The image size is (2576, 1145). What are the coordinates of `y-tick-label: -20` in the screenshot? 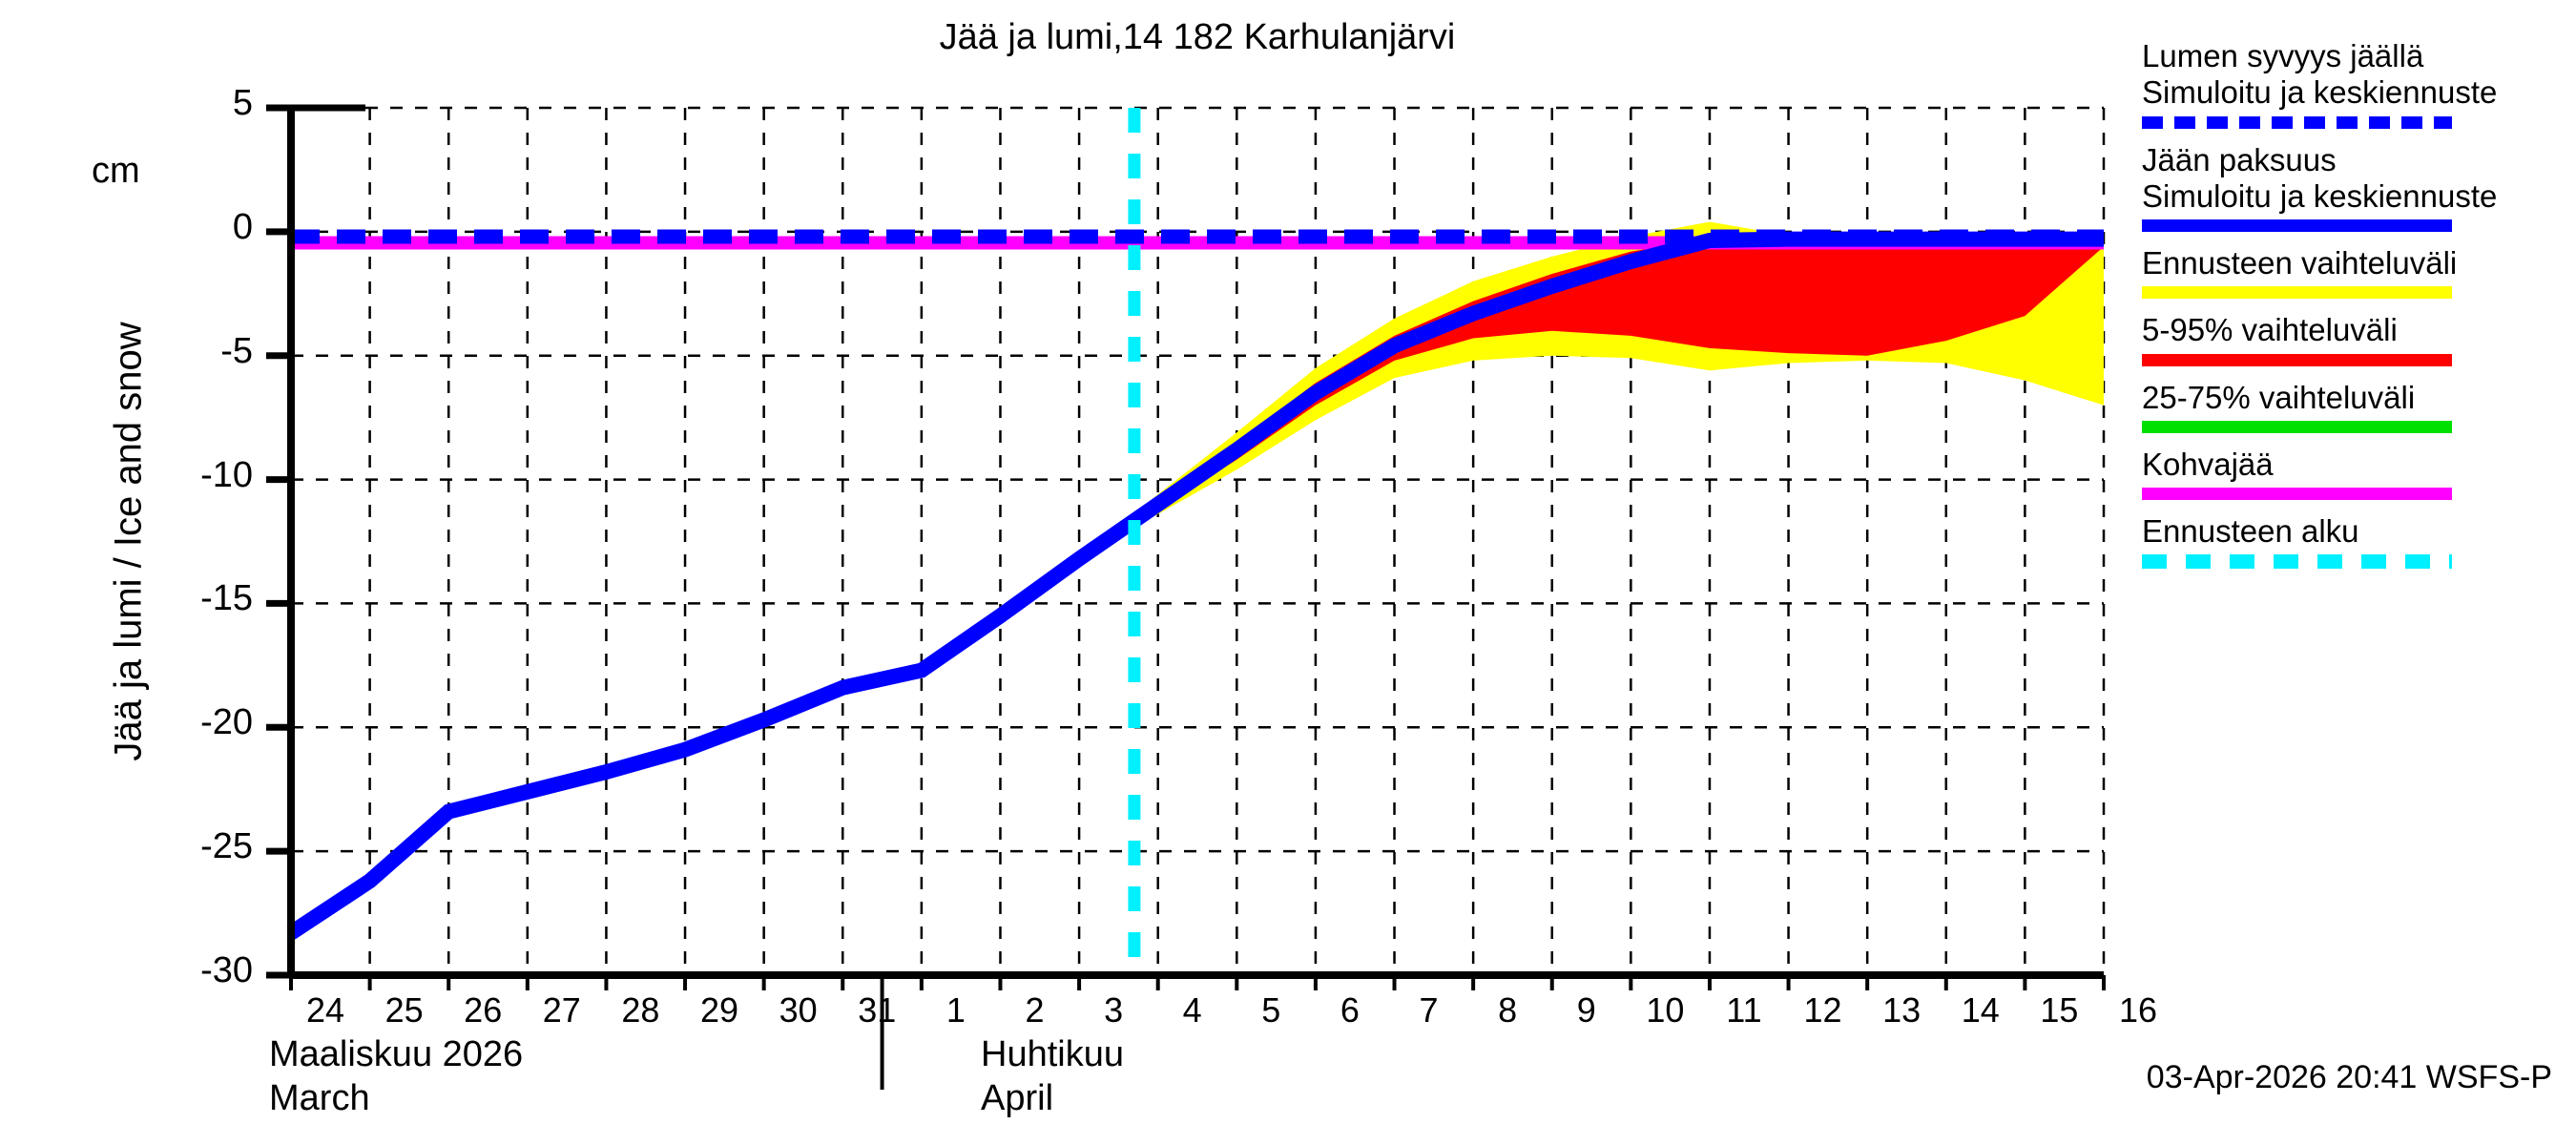 It's located at (226, 722).